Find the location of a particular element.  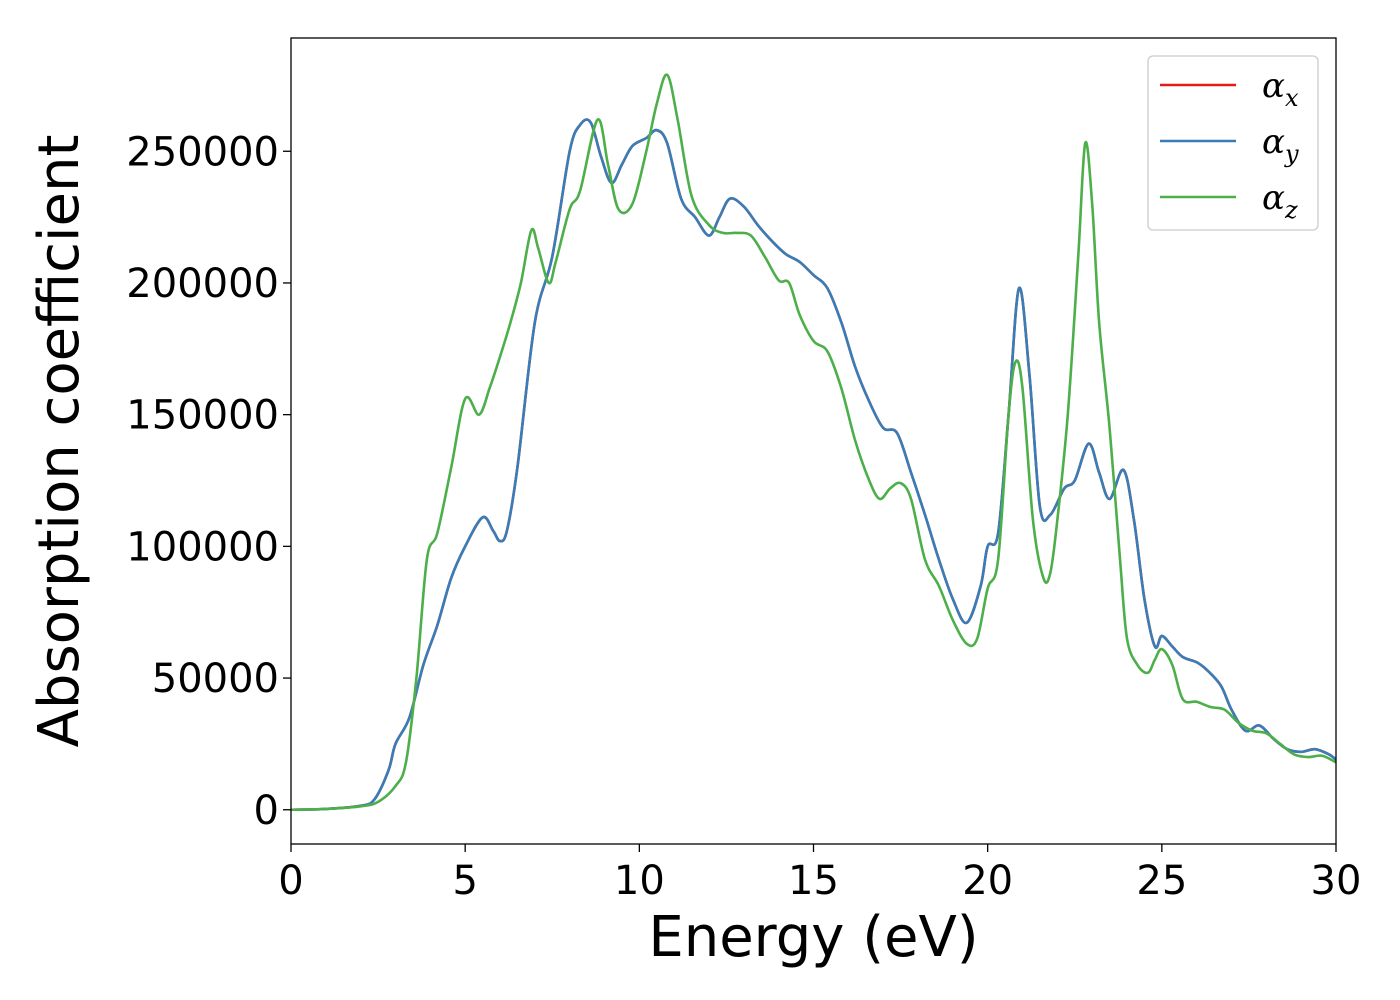

x-tick-label: 30 is located at coordinates (1336, 881).